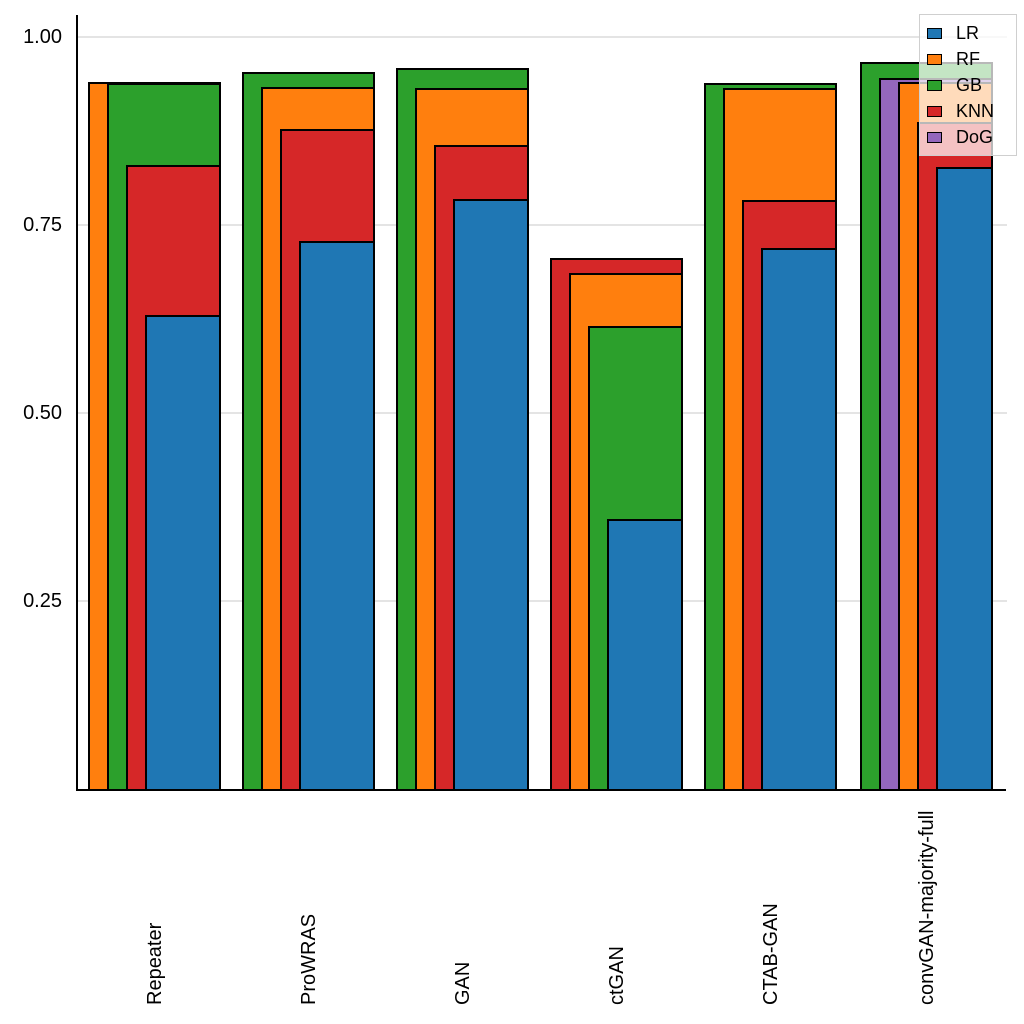  I want to click on y-axis-line, so click(77, 403).